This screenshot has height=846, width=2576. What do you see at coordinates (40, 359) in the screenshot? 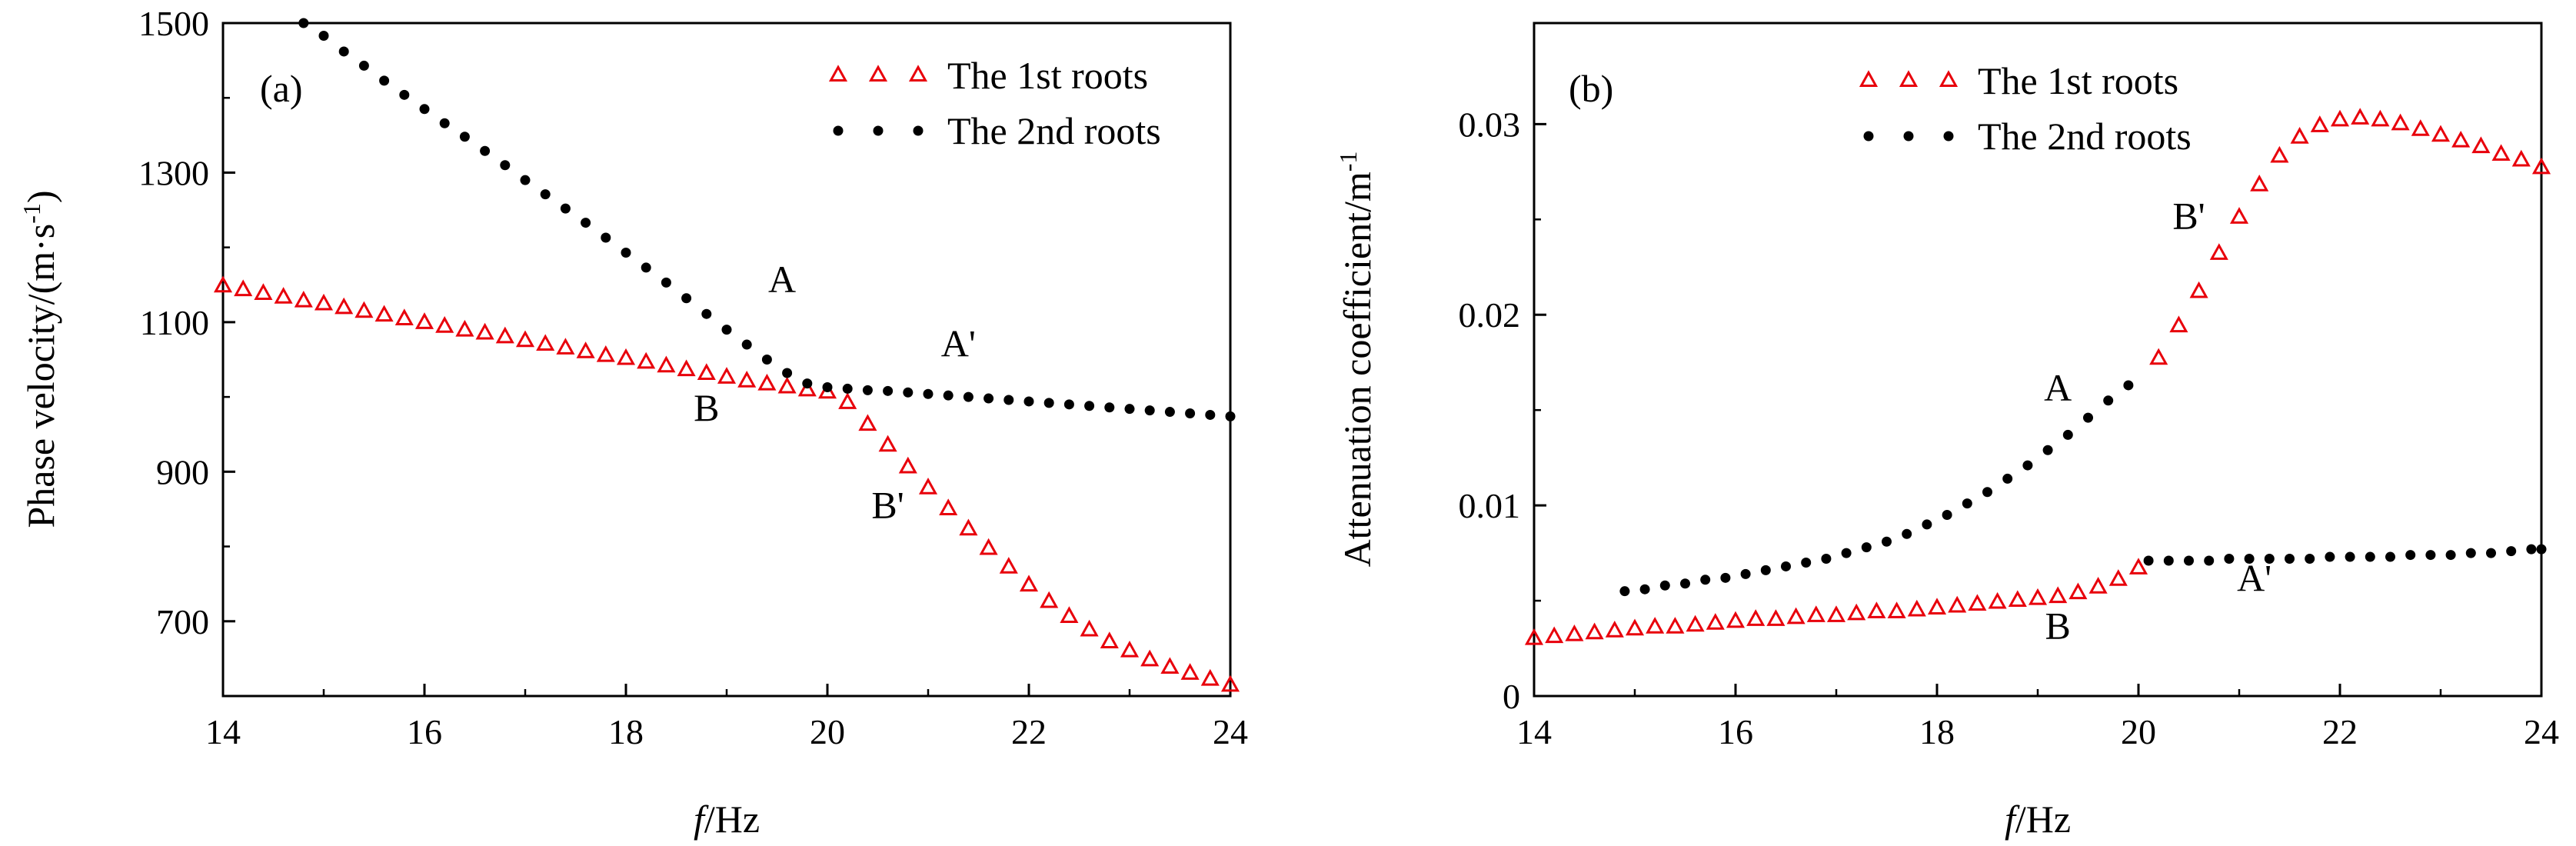
I see `y-axis-label-a: Phase velocity/(m·s-1)` at bounding box center [40, 359].